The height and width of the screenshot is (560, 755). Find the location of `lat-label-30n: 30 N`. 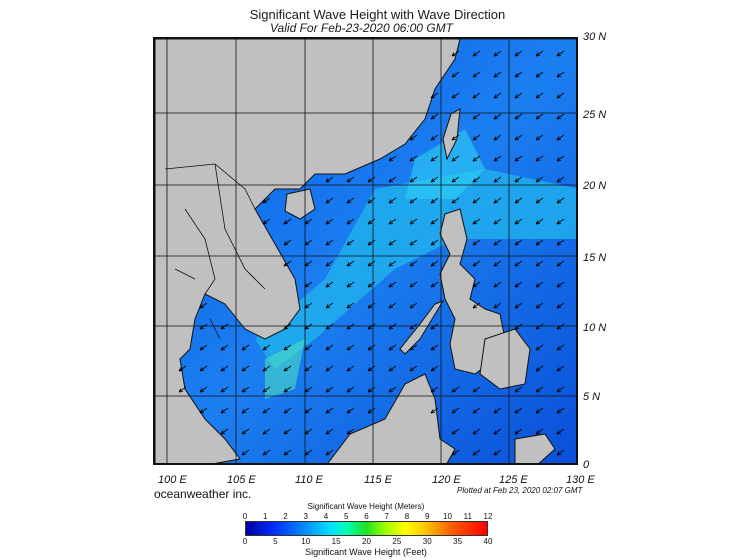

lat-label-30n: 30 N is located at coordinates (595, 37).